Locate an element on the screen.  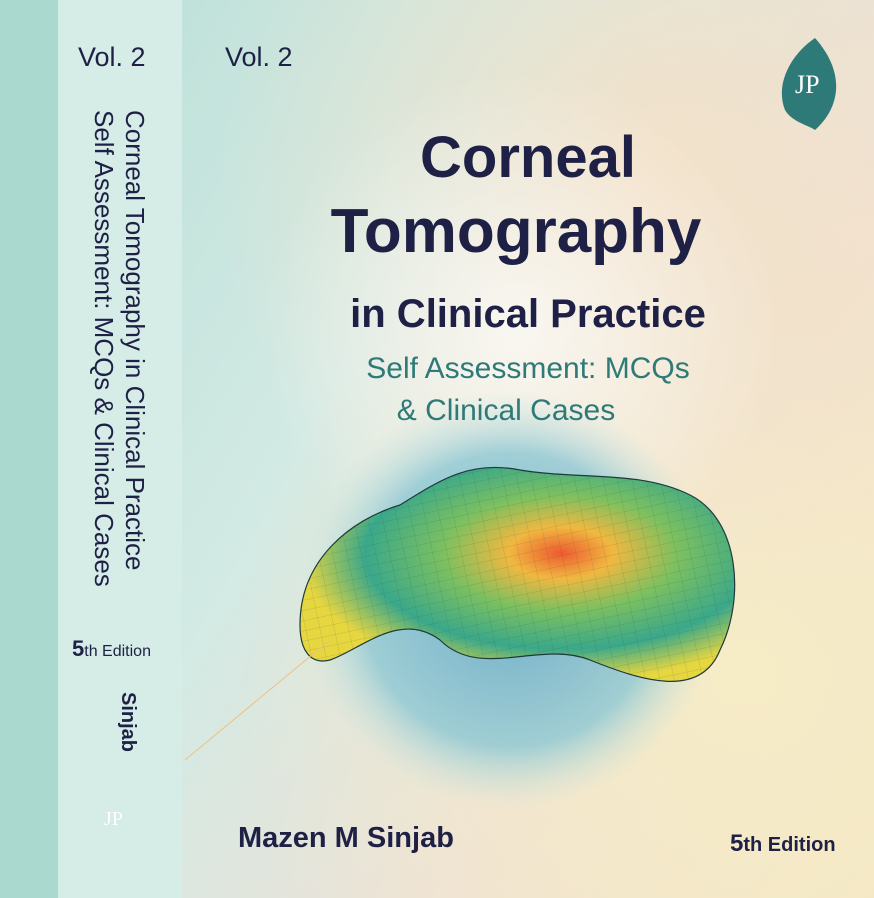
cover-logo: JP is located at coordinates (807, 84).